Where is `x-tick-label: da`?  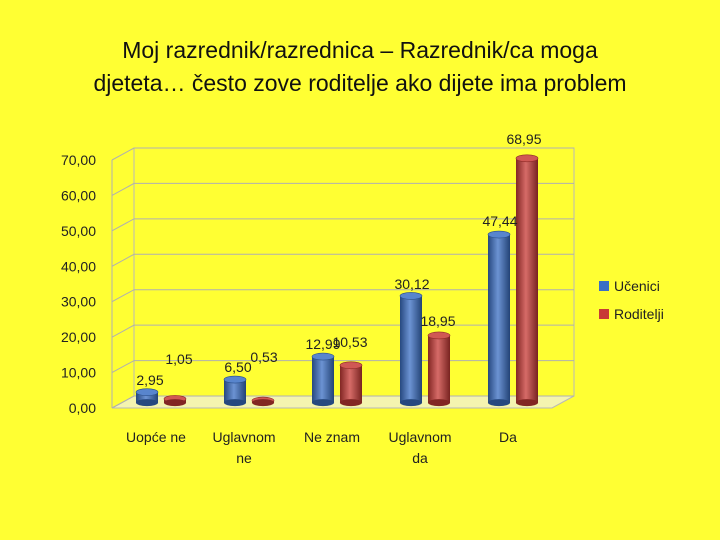
x-tick-label: da is located at coordinates (420, 458).